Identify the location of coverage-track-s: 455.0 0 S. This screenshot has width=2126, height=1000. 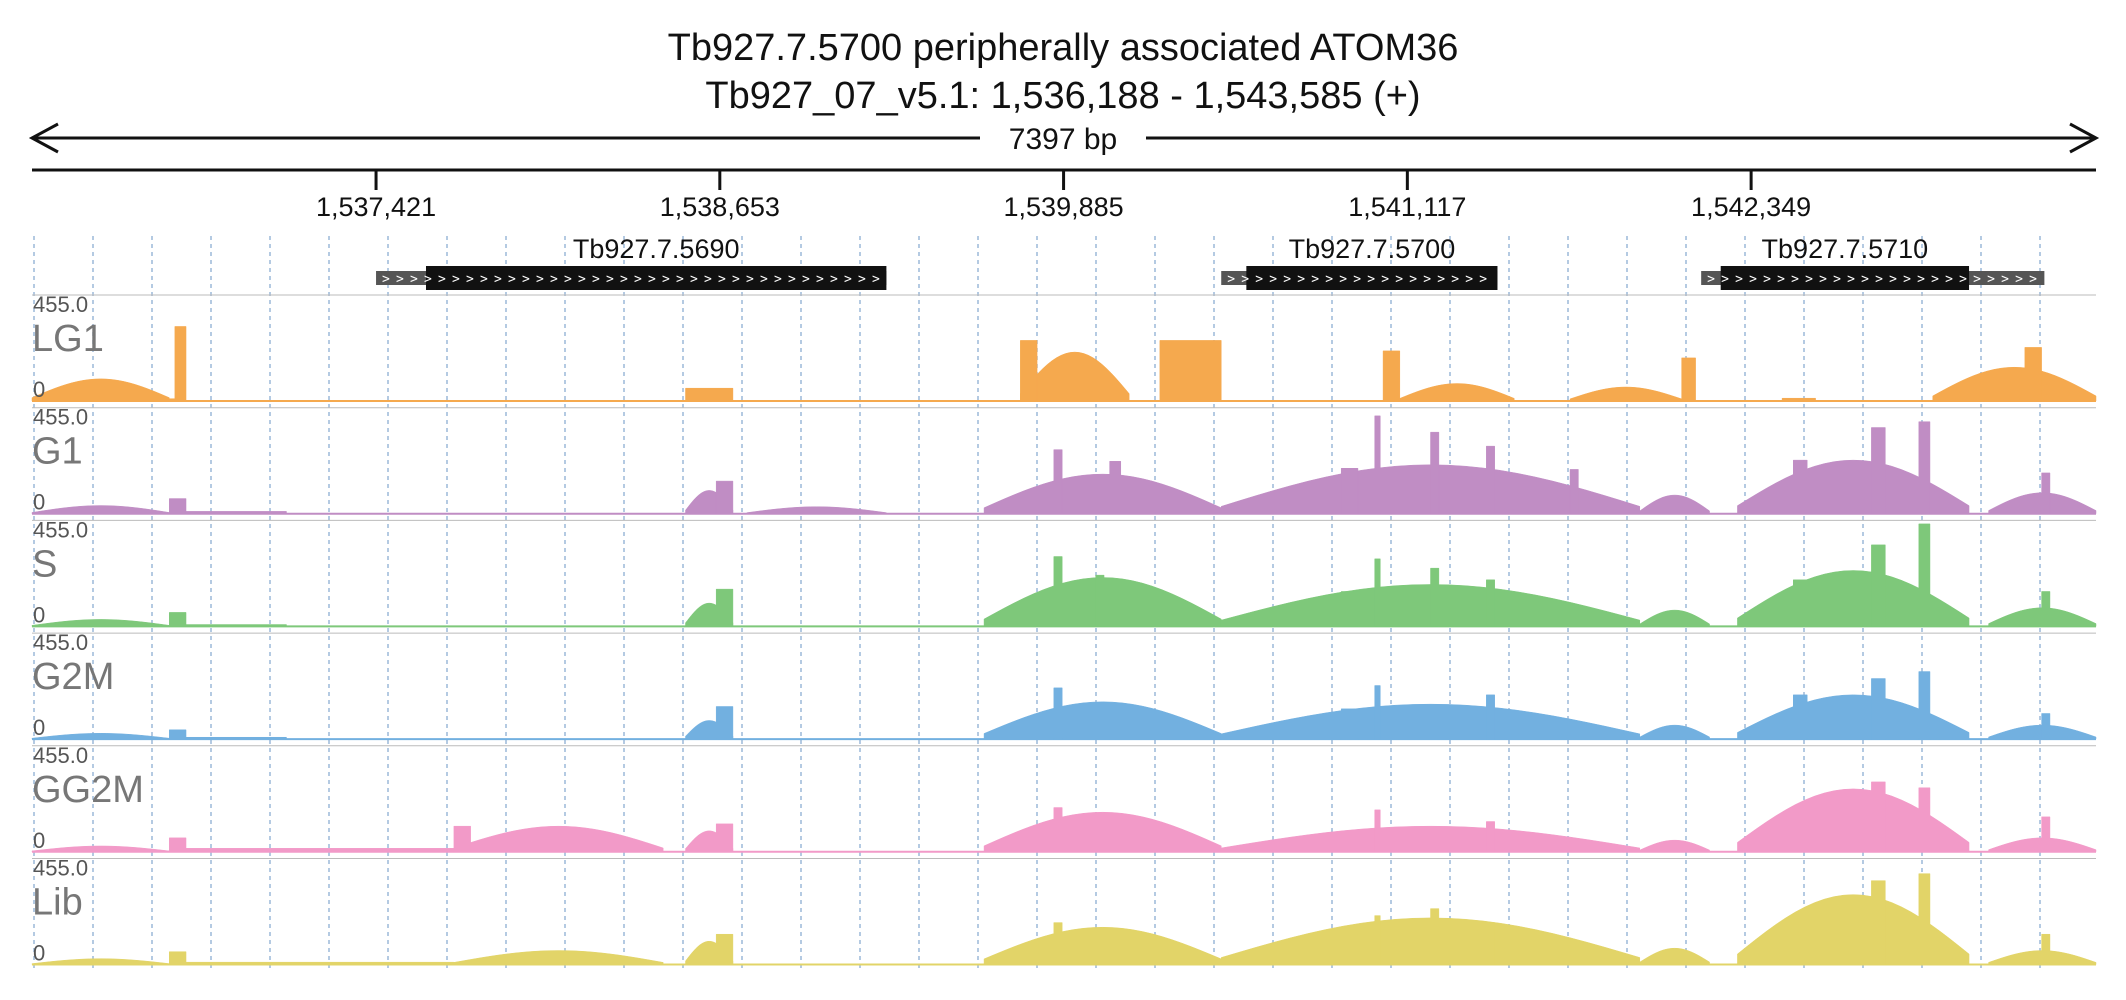
(1064, 572).